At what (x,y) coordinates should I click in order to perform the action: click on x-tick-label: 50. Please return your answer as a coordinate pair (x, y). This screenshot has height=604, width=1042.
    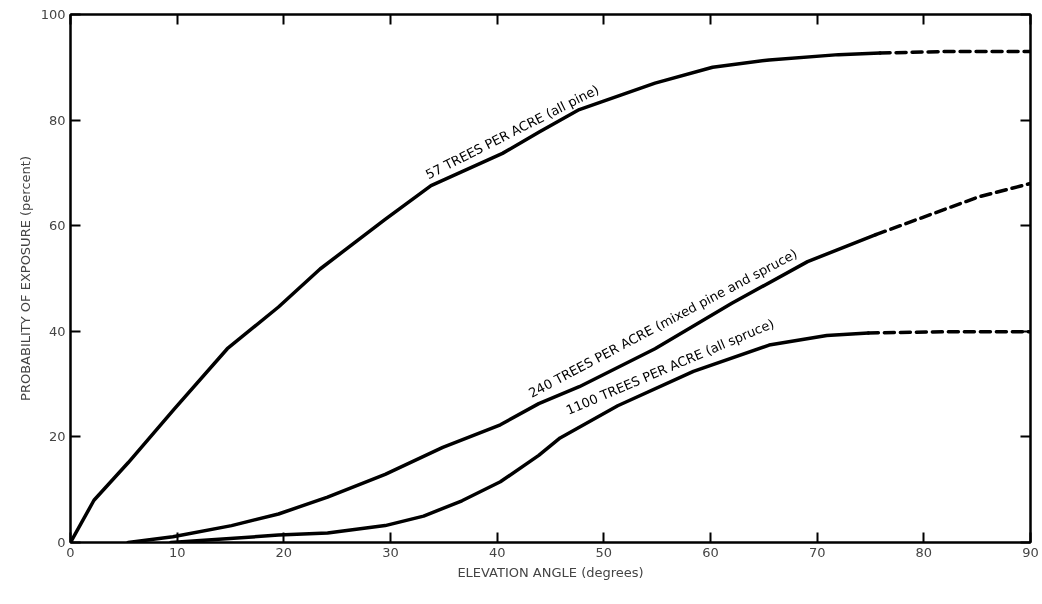
    Looking at the image, I should click on (604, 552).